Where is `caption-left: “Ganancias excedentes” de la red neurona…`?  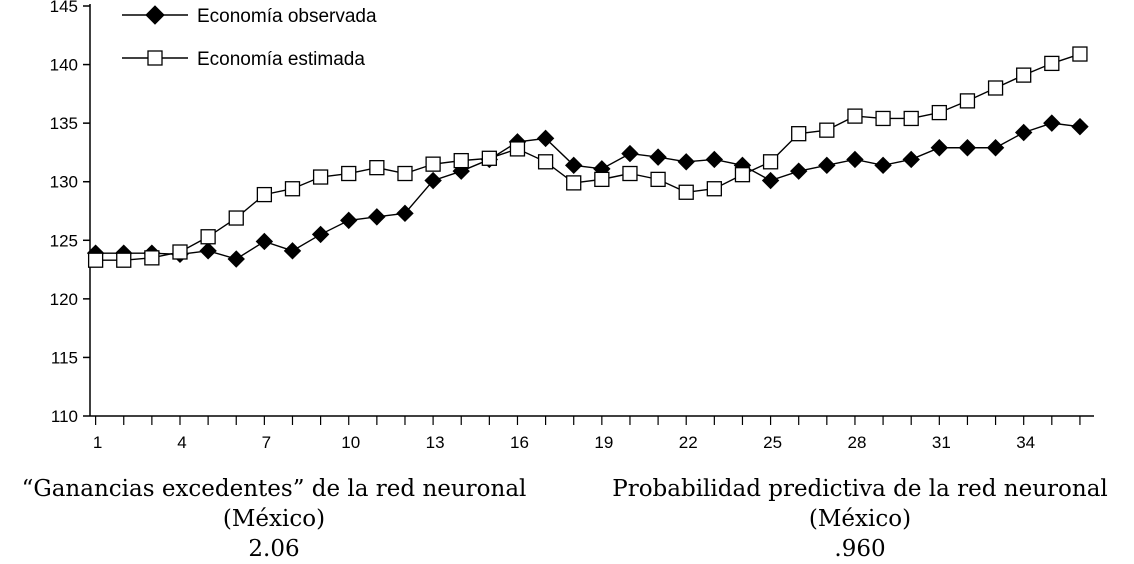 caption-left: “Ganancias excedentes” de la red neurona… is located at coordinates (274, 519).